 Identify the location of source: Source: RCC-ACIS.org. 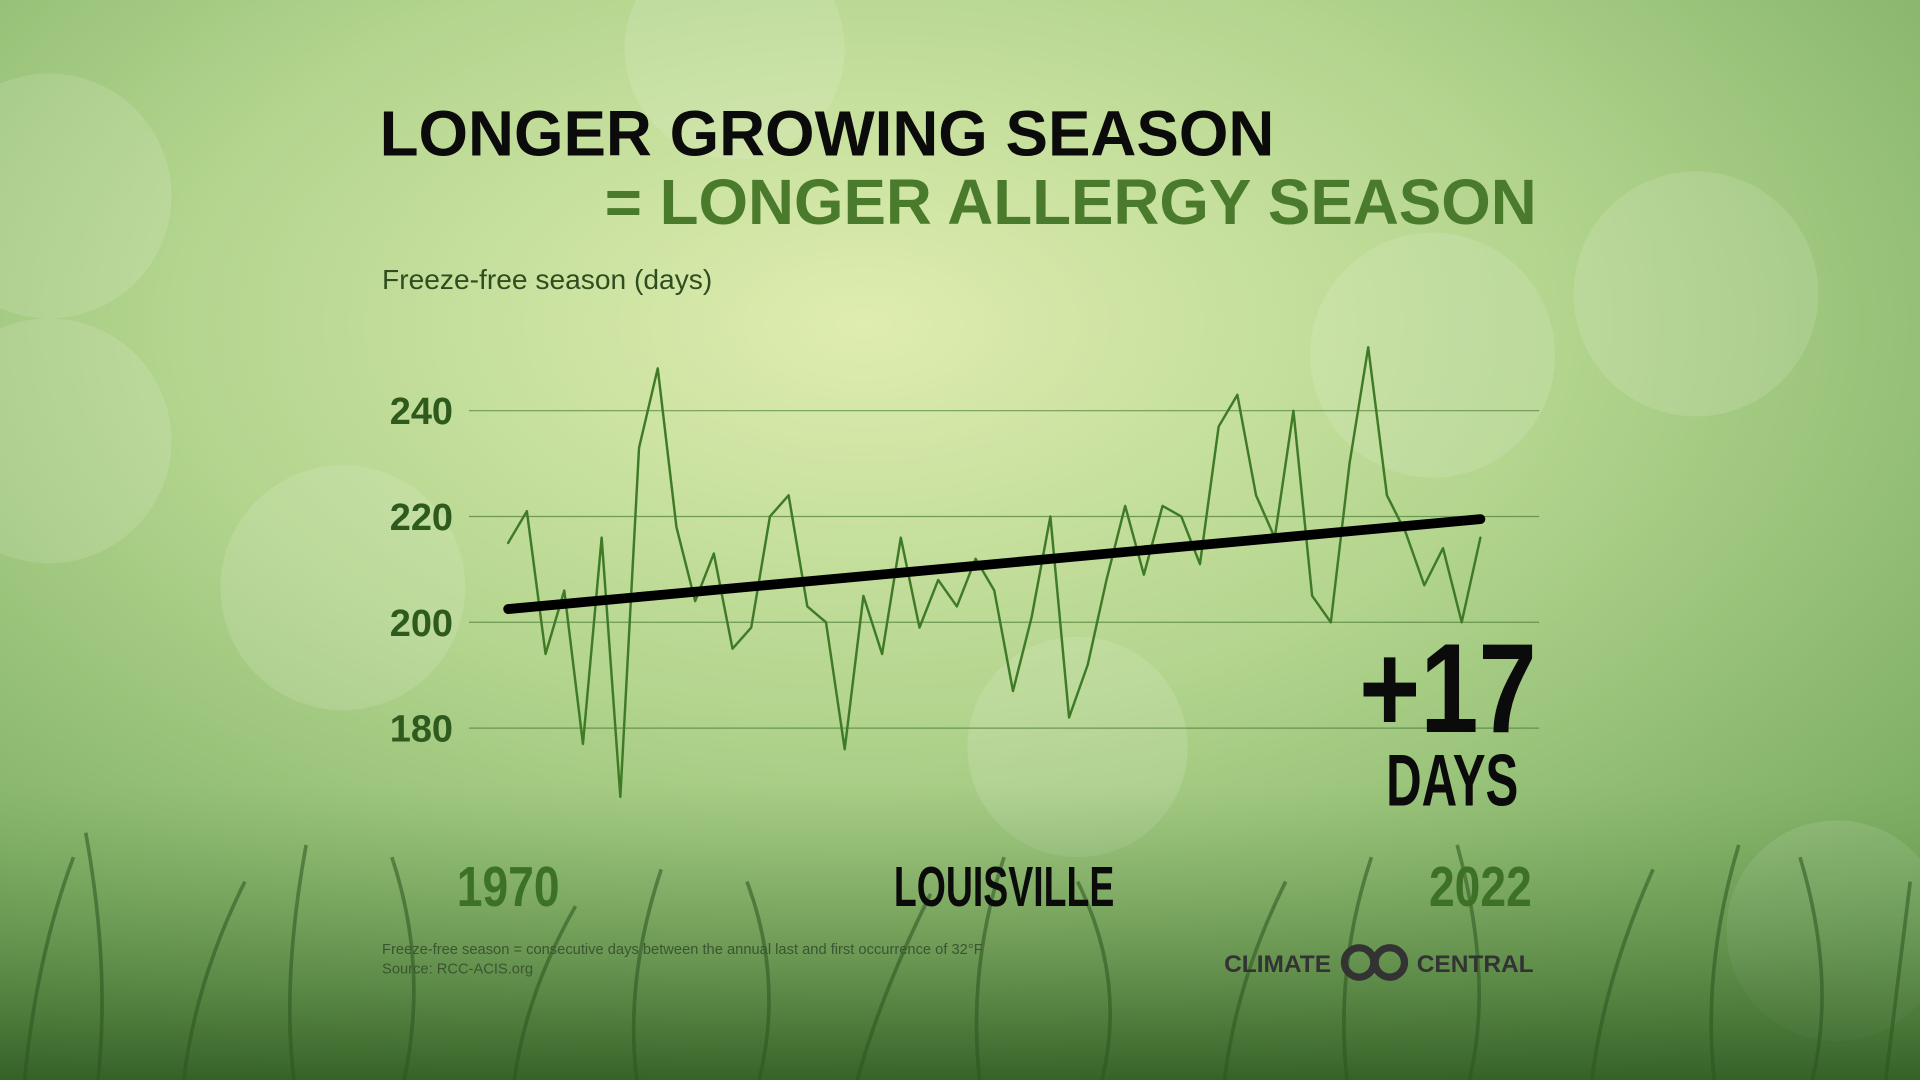
(457, 969).